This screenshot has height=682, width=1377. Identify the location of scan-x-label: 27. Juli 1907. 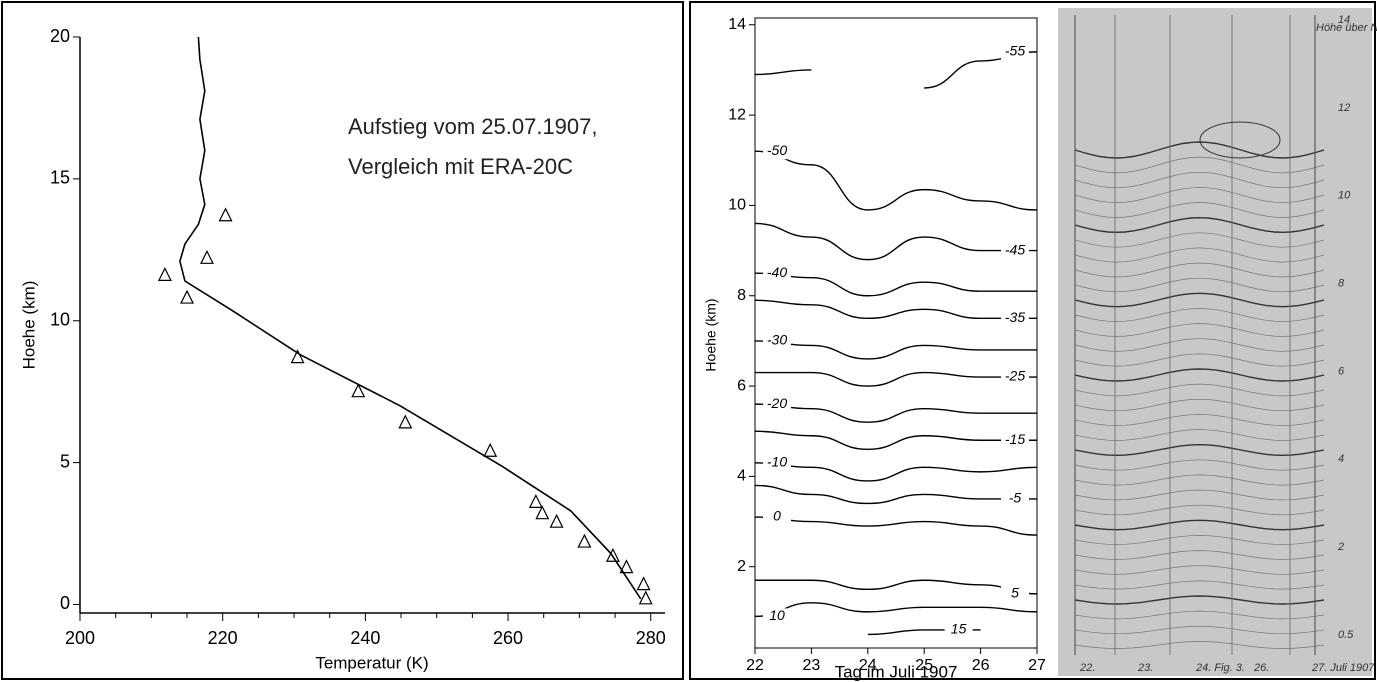
(1343, 668).